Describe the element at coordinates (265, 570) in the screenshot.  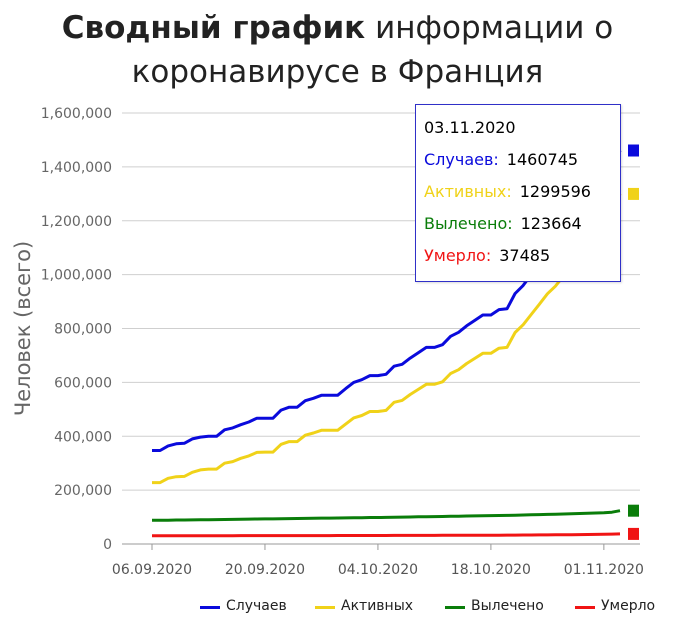
I see `x-tick-label: 20.09.2020` at that location.